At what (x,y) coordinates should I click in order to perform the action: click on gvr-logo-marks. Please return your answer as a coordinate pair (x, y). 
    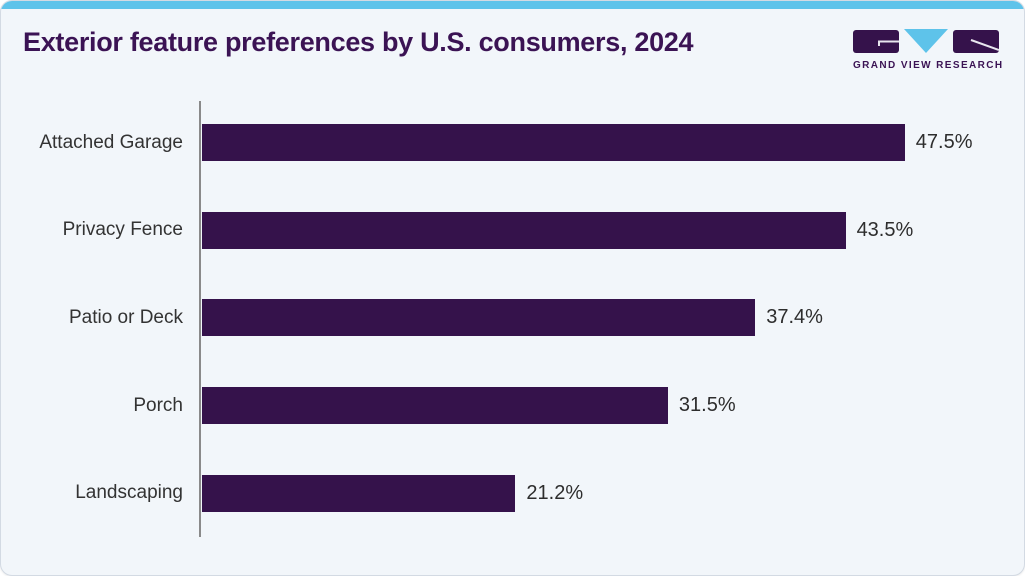
    Looking at the image, I should click on (926, 41).